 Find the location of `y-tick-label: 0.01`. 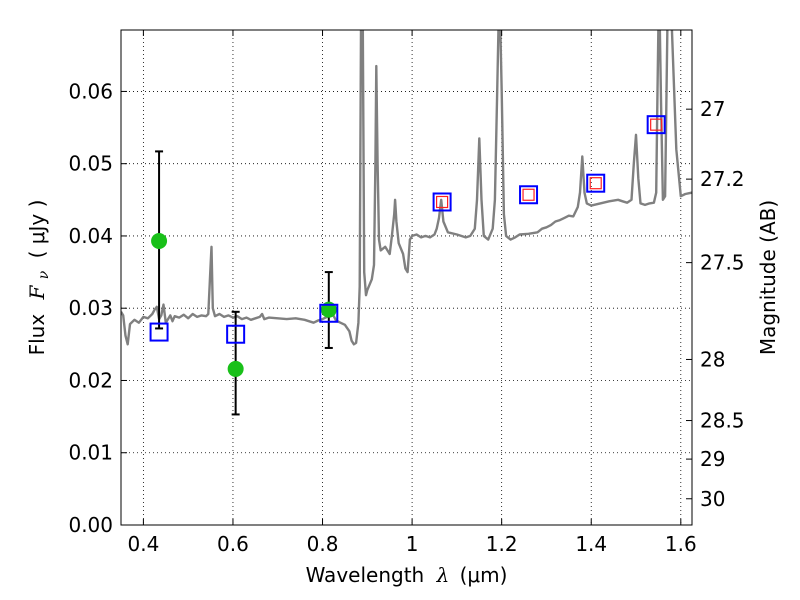

y-tick-label: 0.01 is located at coordinates (90, 453).